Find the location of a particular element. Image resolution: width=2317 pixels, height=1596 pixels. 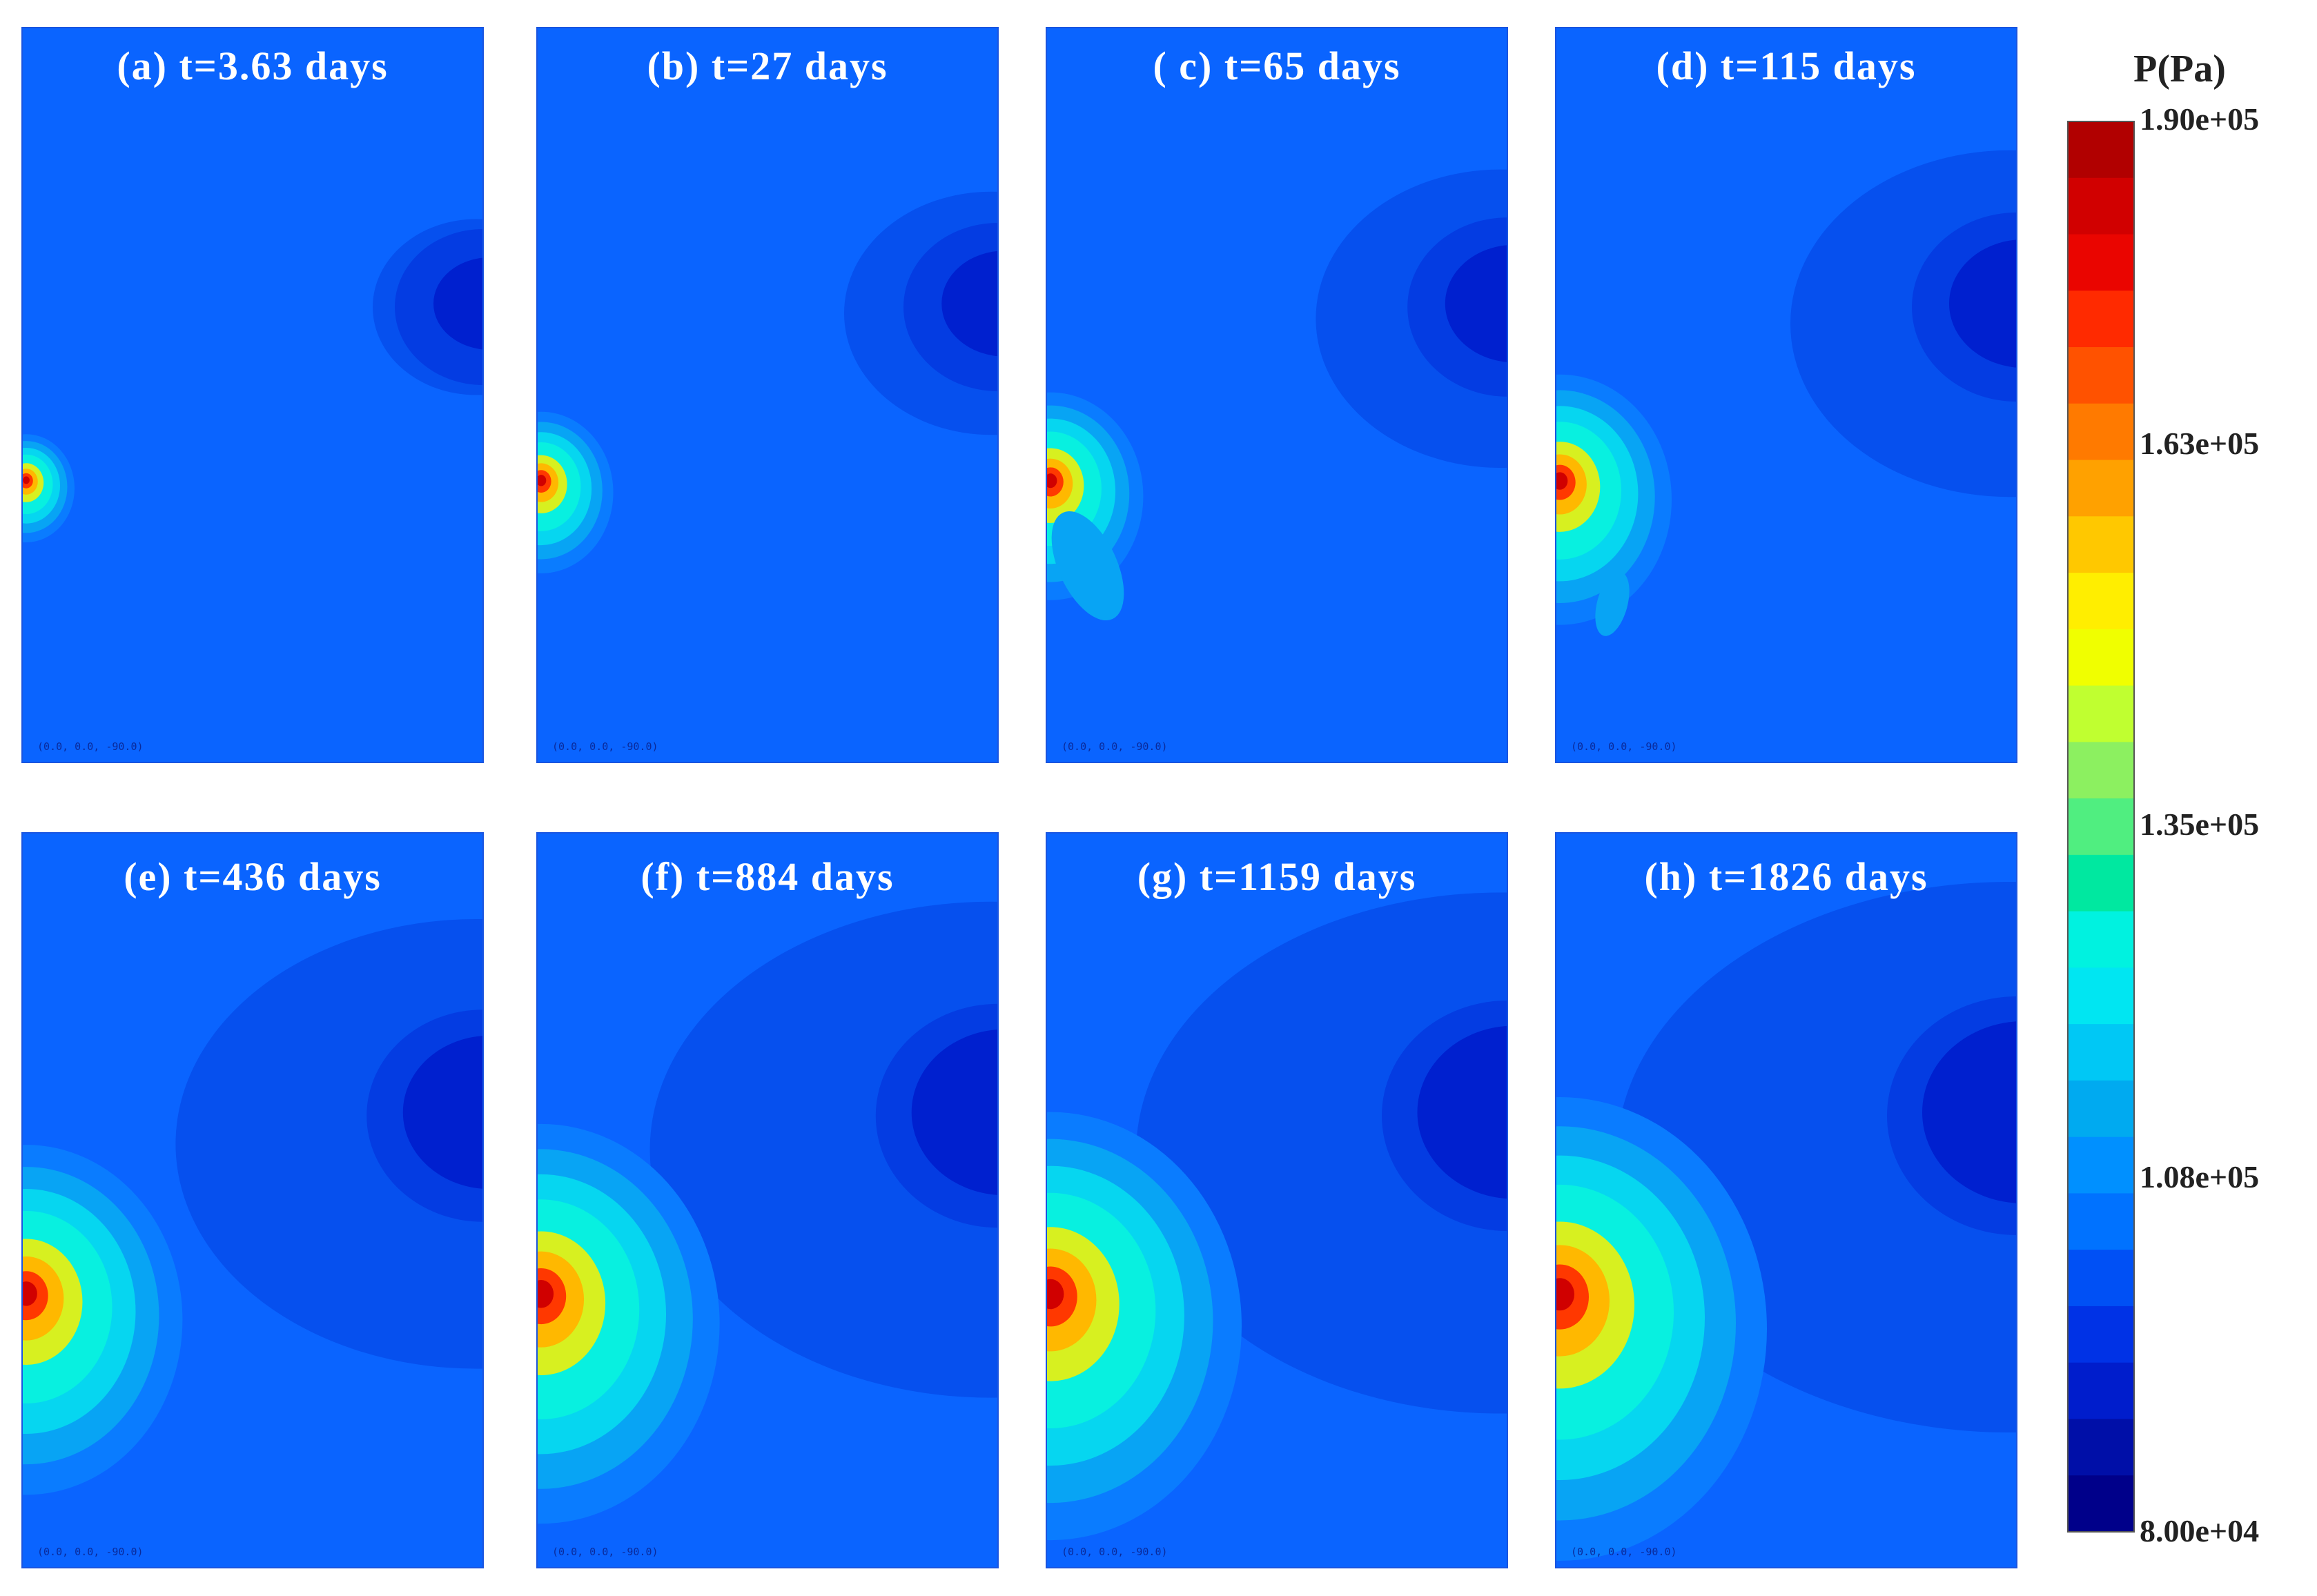

panel-title: (f) t=884 days is located at coordinates (768, 876).